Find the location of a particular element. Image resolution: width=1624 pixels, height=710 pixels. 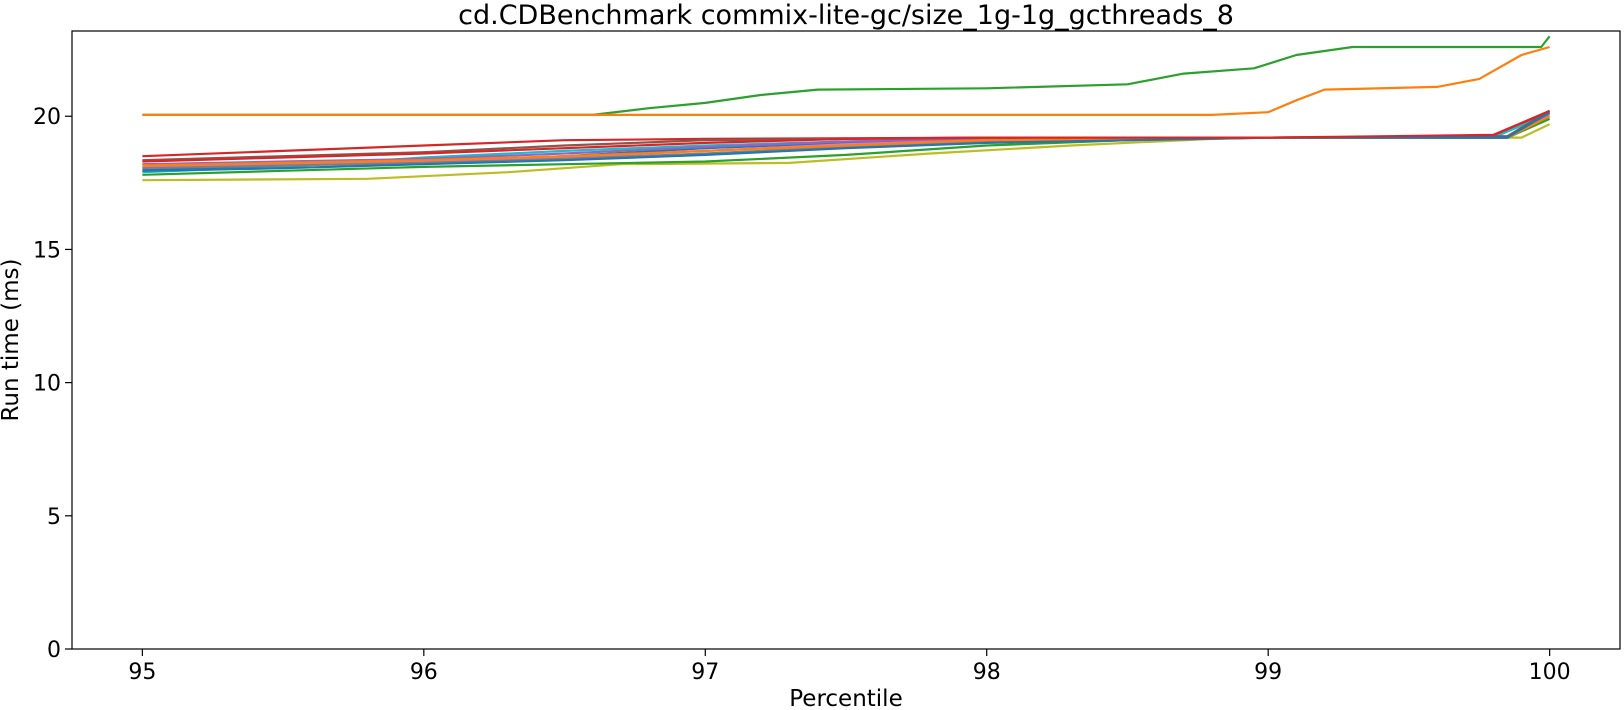

x-tick-label: 100 is located at coordinates (1550, 672).